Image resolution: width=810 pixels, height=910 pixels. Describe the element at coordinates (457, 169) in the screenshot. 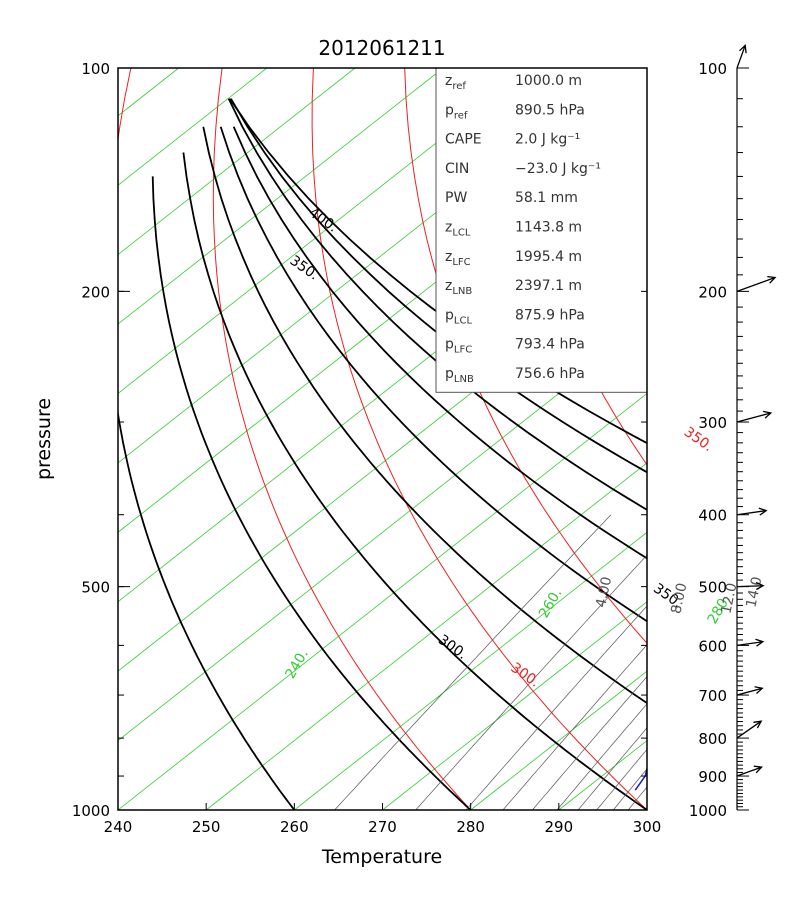

I see `info-box-key: CIN` at that location.